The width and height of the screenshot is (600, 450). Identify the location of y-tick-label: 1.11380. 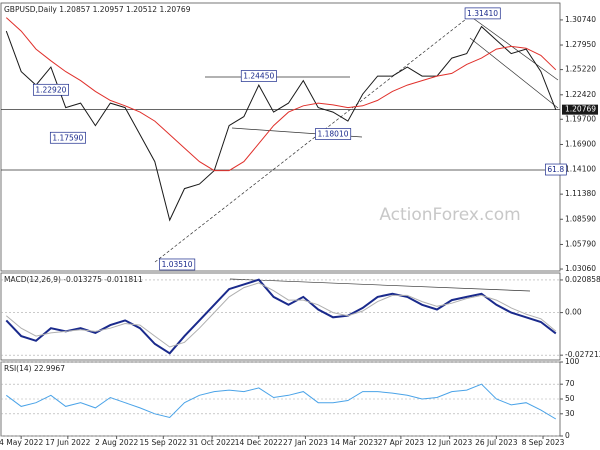
(580, 193).